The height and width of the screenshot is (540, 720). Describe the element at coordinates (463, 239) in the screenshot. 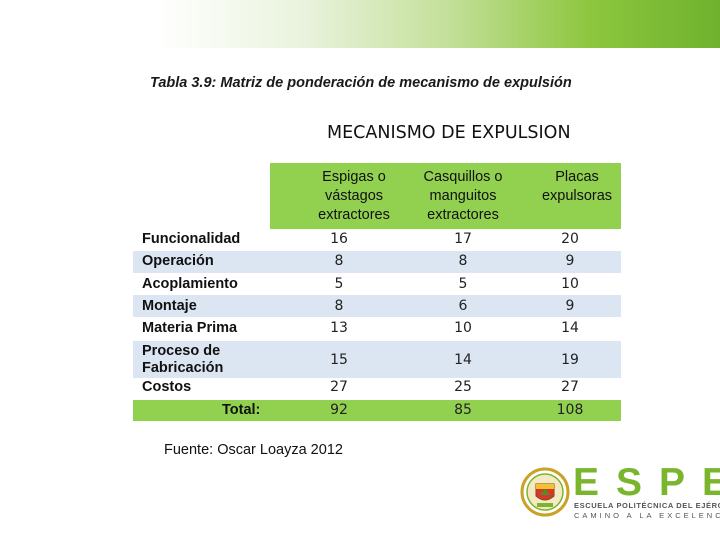

I see `table-cell: 17` at that location.